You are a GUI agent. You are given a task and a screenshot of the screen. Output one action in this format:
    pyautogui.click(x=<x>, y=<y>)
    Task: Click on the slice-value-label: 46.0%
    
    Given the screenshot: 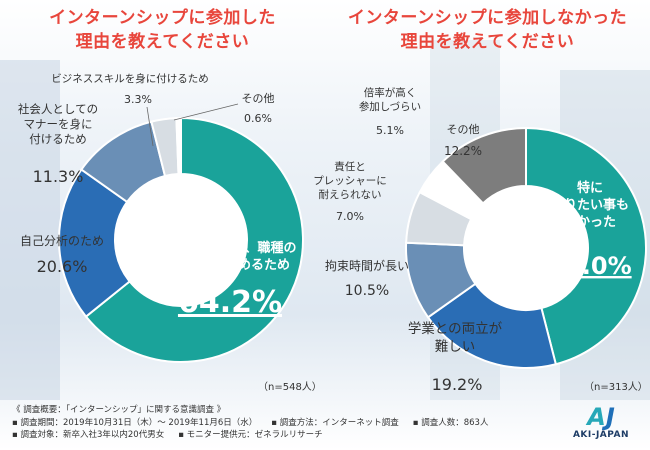 What is the action you would take?
    pyautogui.click(x=589, y=266)
    